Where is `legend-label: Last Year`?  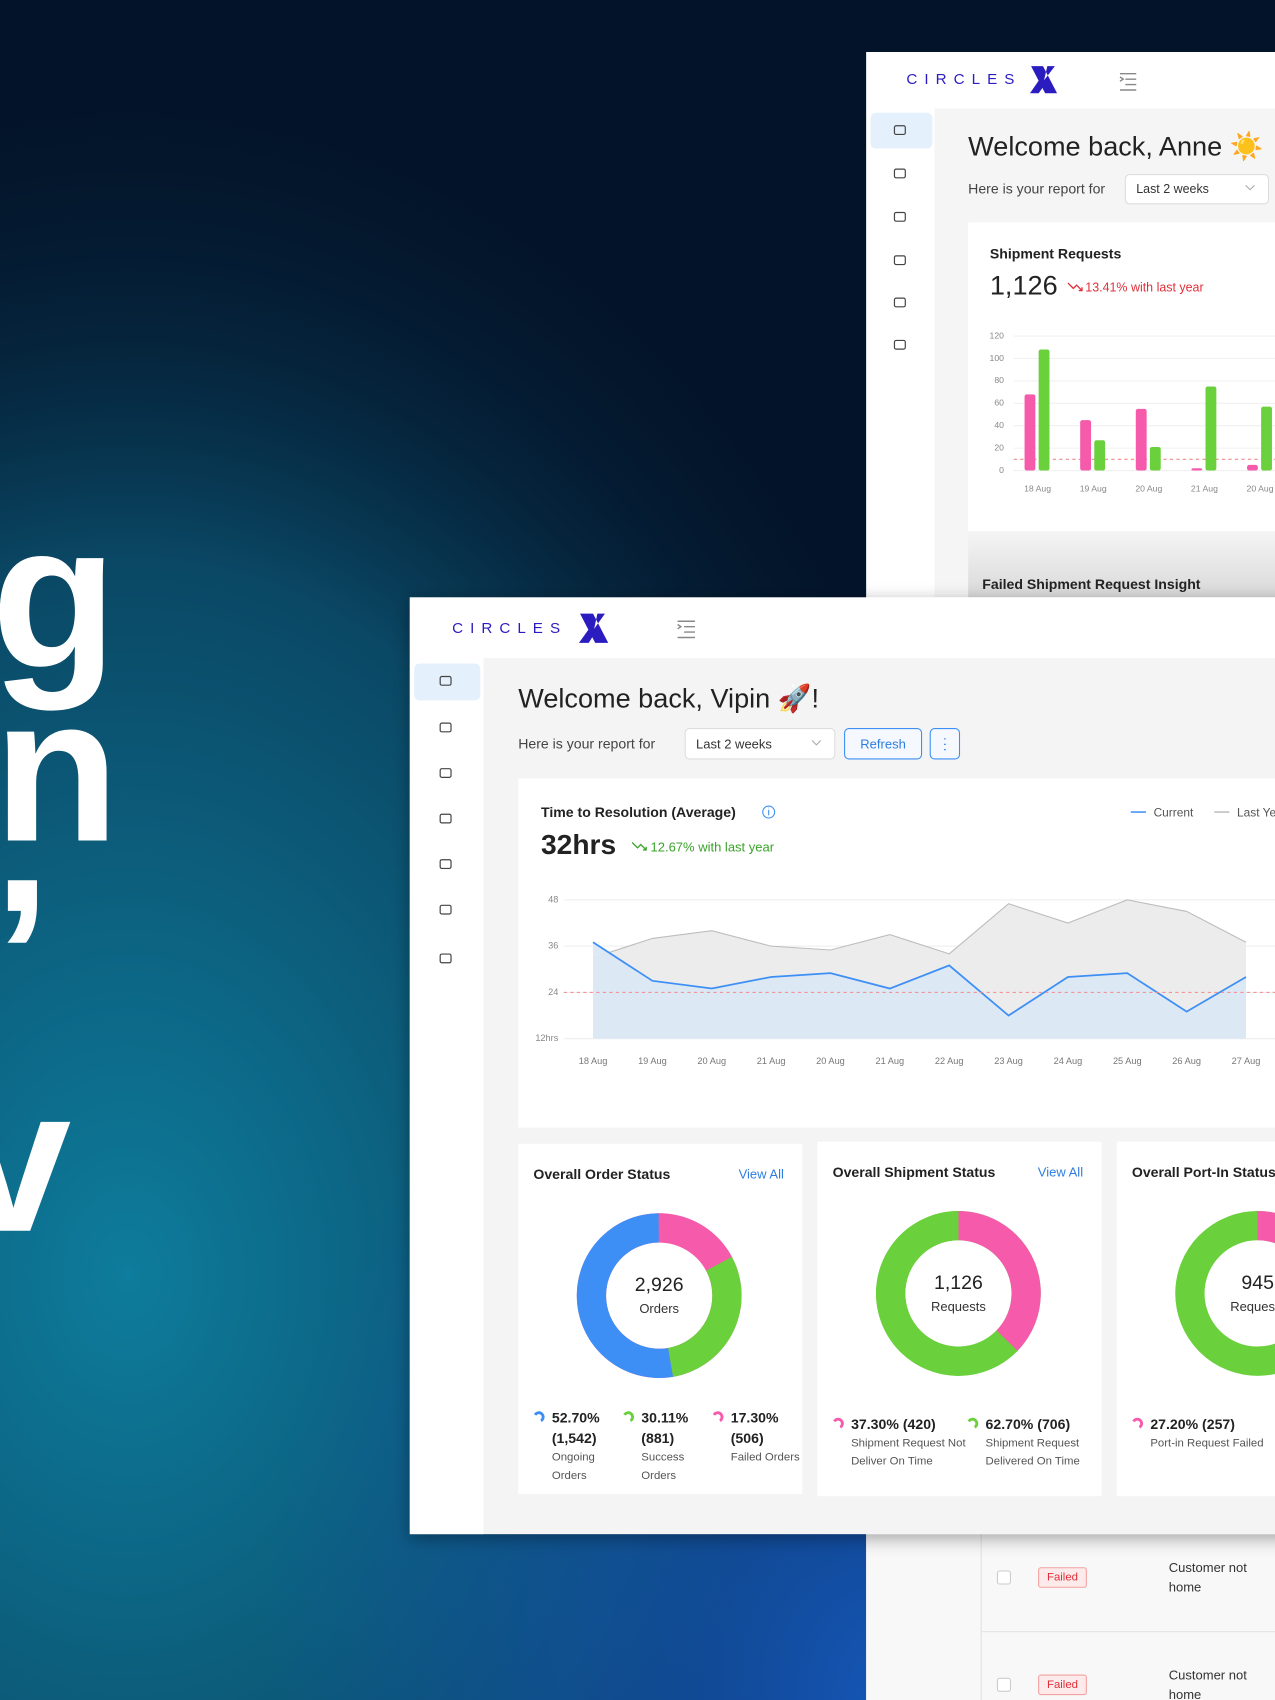
legend-label: Last Year is located at coordinates (1256, 812).